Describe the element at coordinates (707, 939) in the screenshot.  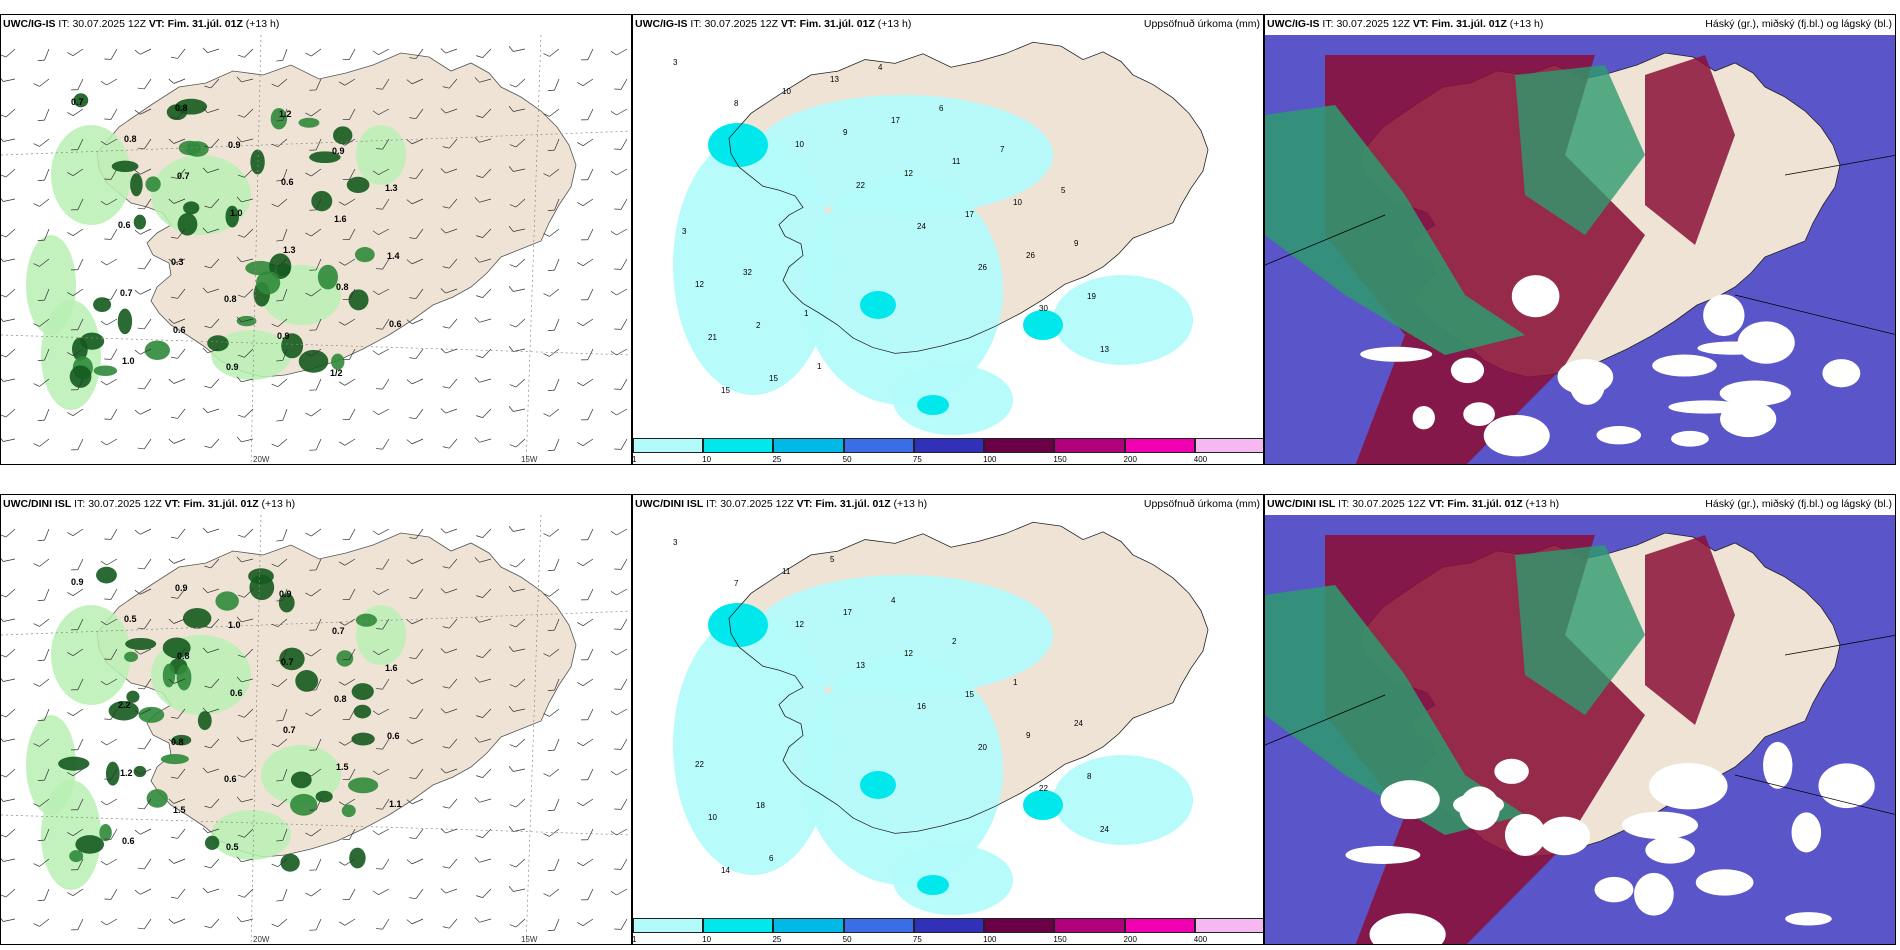
I see `colorbar-tick-label: 10` at that location.